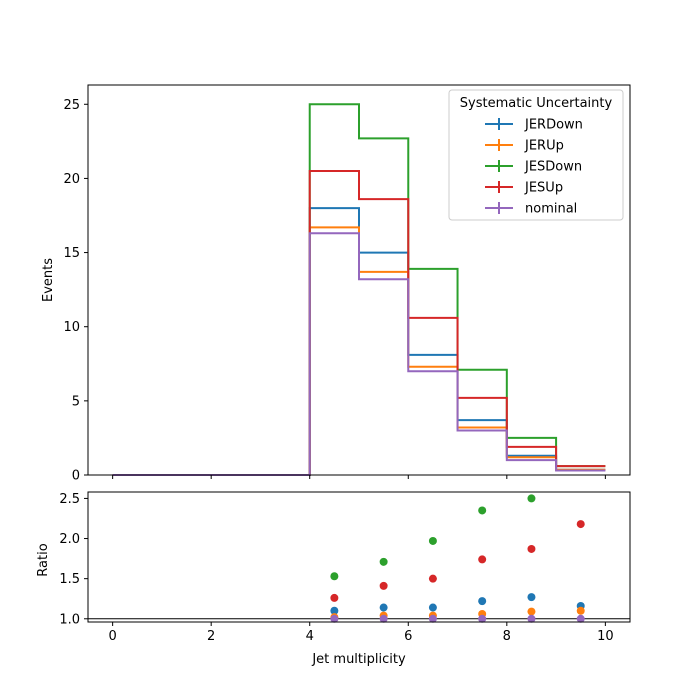 This screenshot has width=700, height=700. Describe the element at coordinates (507, 636) in the screenshot. I see `x-tick-label: 8` at that location.